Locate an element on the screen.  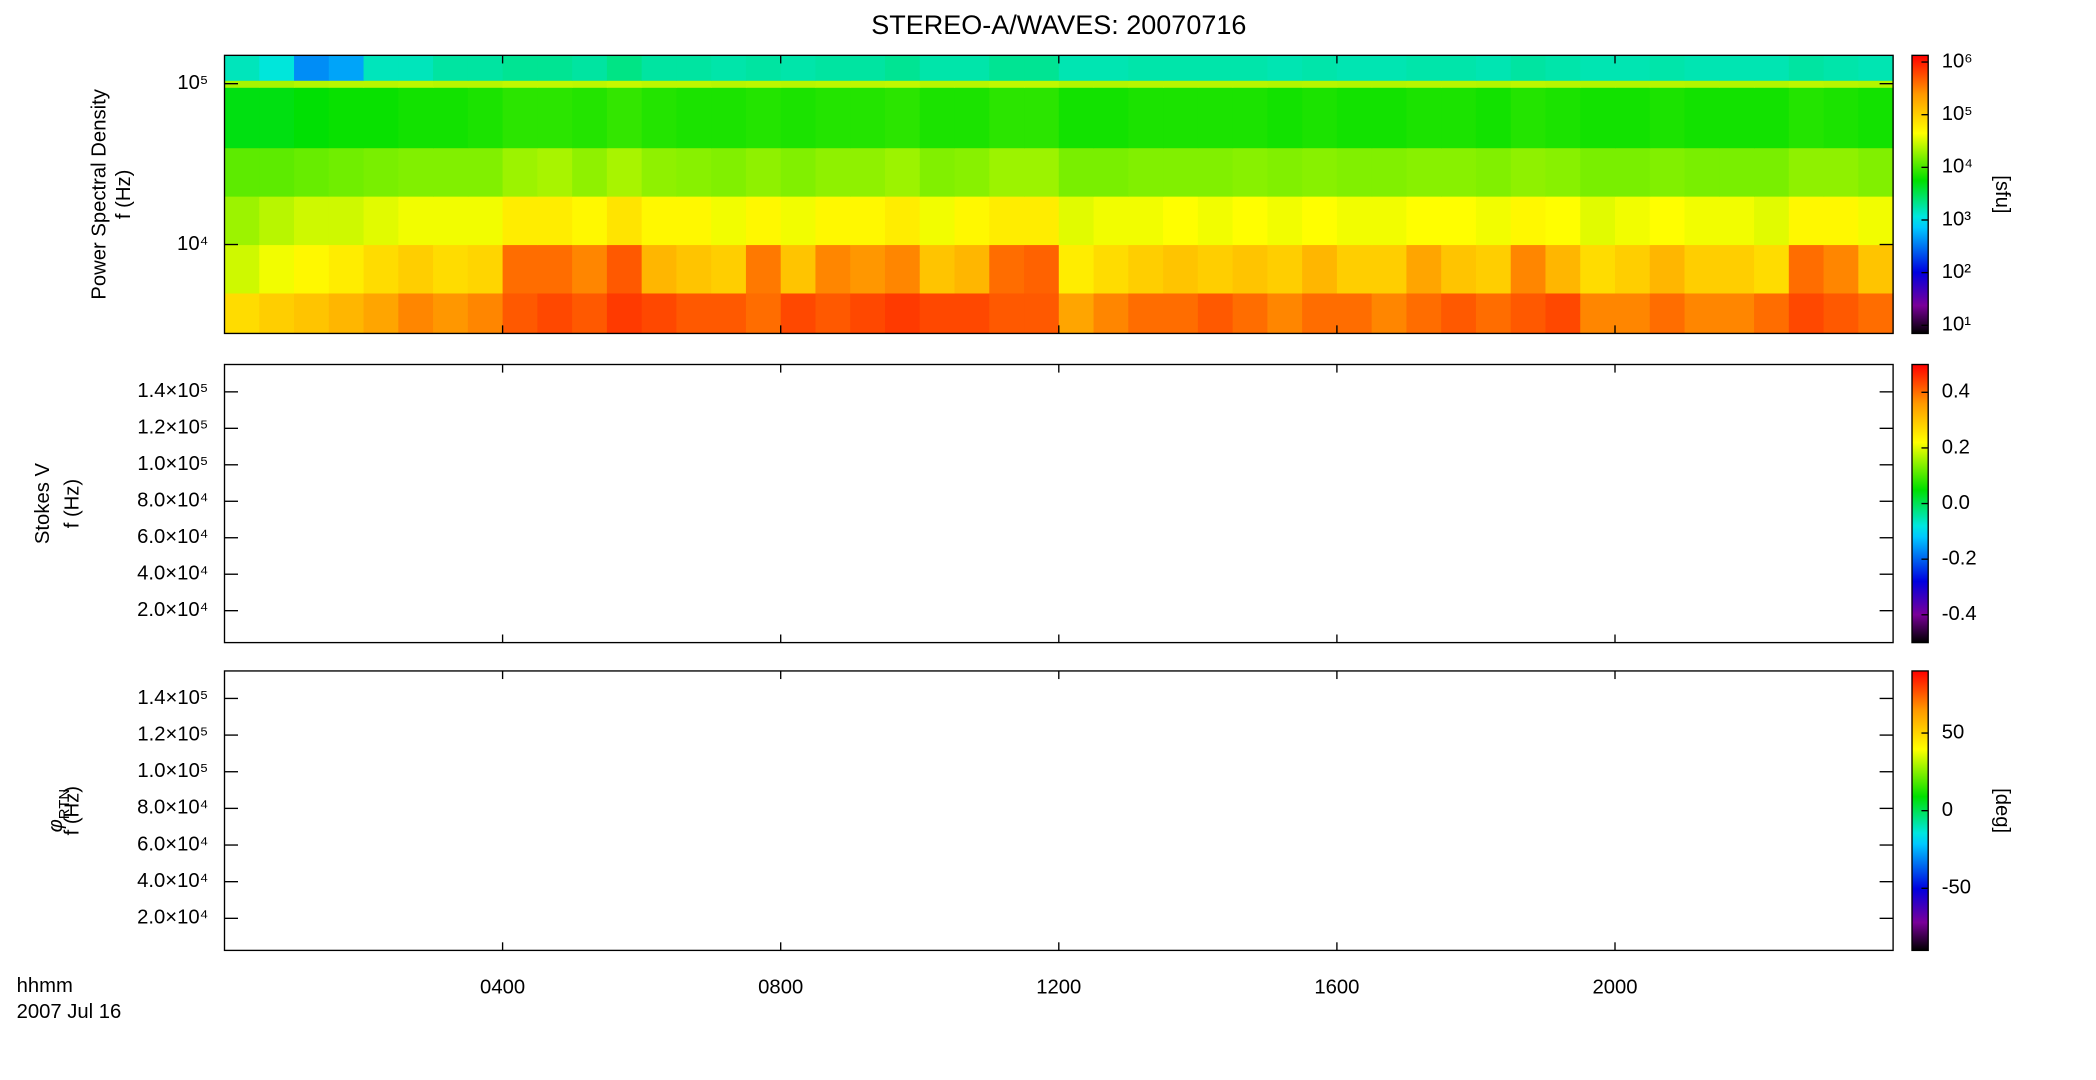
x-tick-label: 0400 is located at coordinates (502, 988).